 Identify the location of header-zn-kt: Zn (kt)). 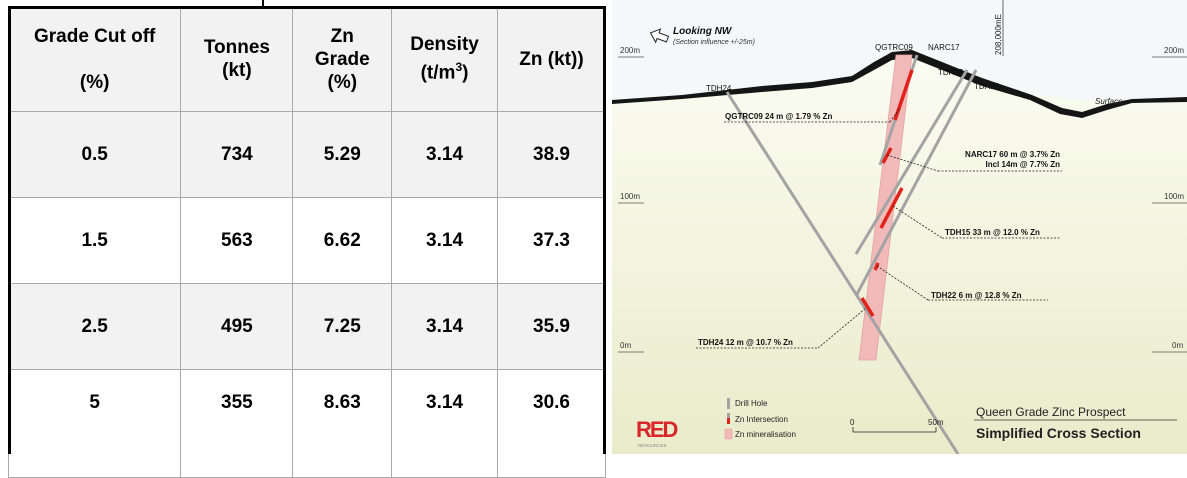
(551, 59).